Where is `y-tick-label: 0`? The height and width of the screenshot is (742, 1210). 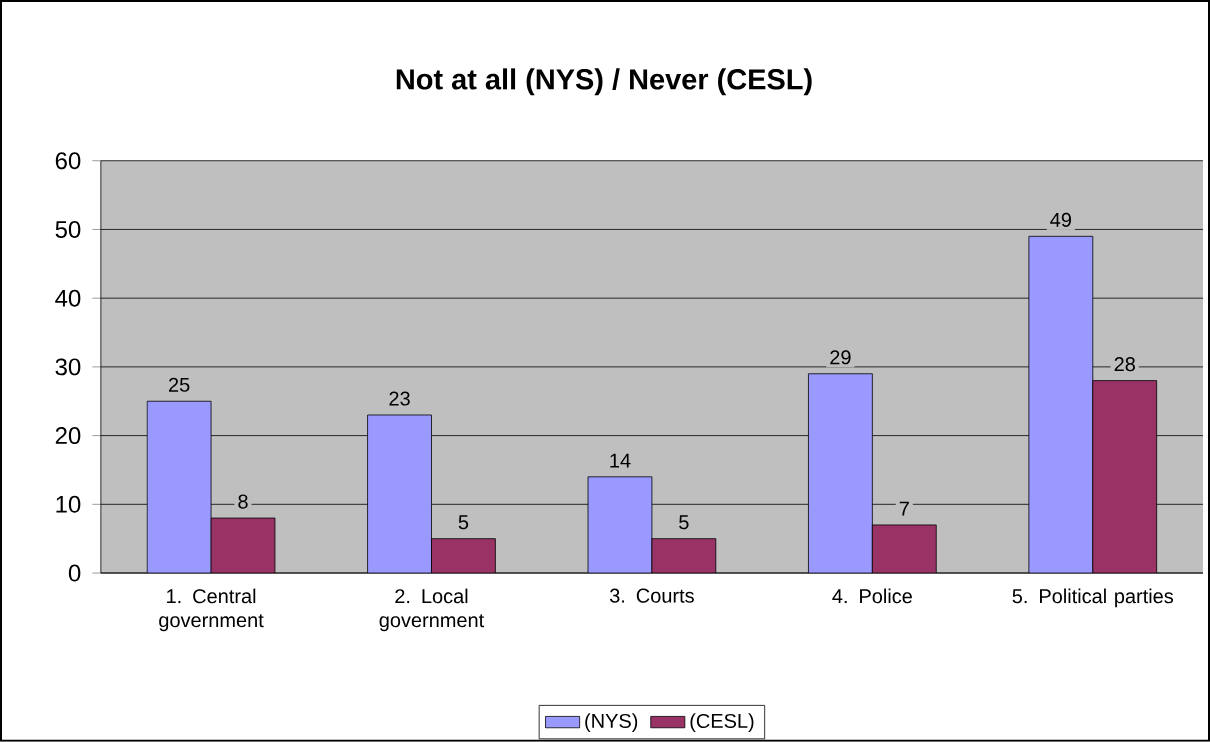
y-tick-label: 0 is located at coordinates (74, 573).